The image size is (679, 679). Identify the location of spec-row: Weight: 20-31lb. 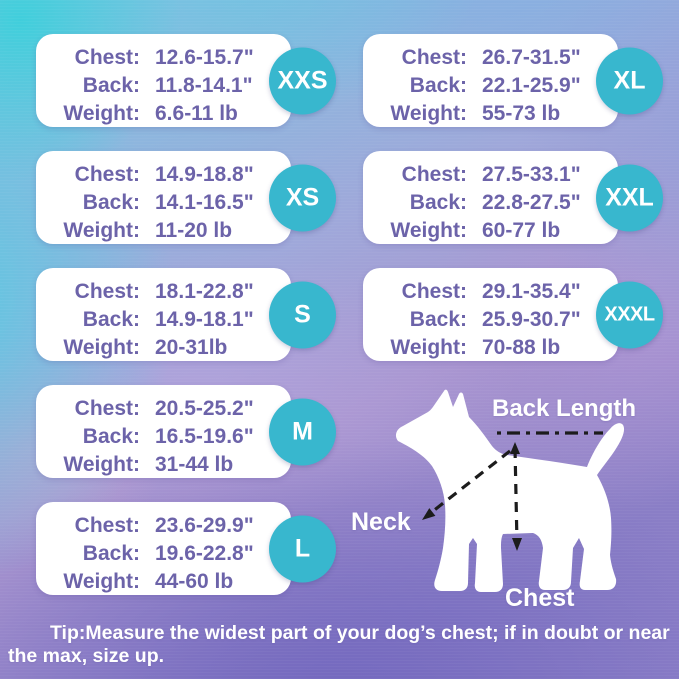
(163, 348).